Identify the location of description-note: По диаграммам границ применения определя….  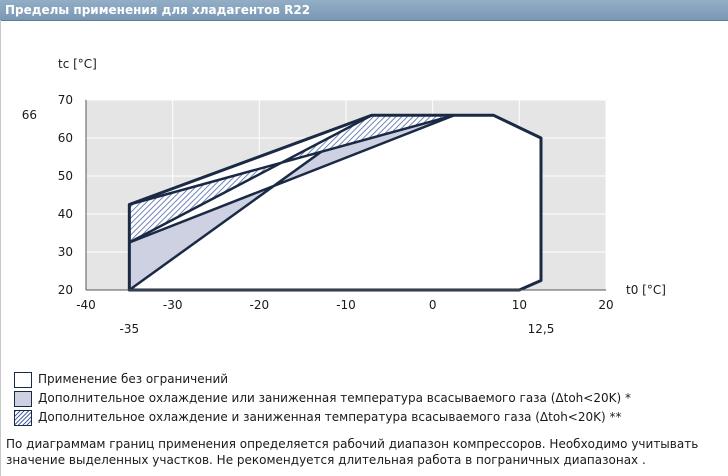
(352, 452).